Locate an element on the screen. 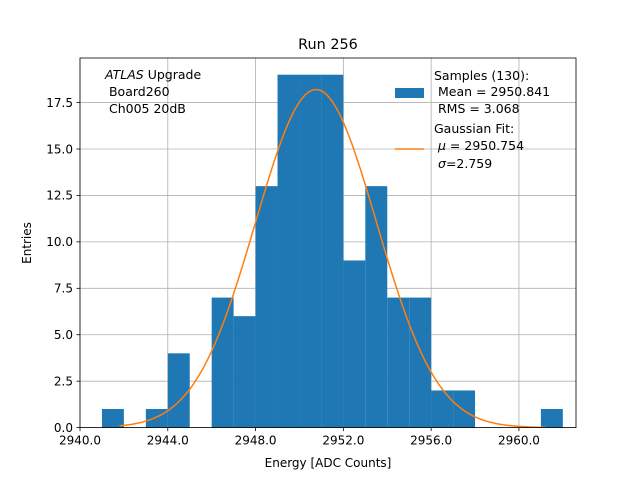  x-tick-label: 2944.0 is located at coordinates (168, 441).